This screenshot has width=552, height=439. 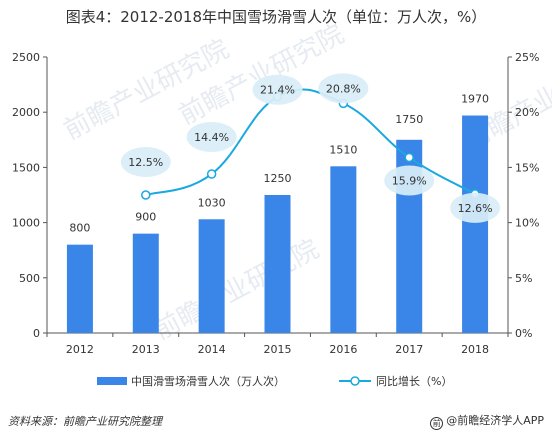 What do you see at coordinates (278, 349) in the screenshot?
I see `x-tick-label: 2015` at bounding box center [278, 349].